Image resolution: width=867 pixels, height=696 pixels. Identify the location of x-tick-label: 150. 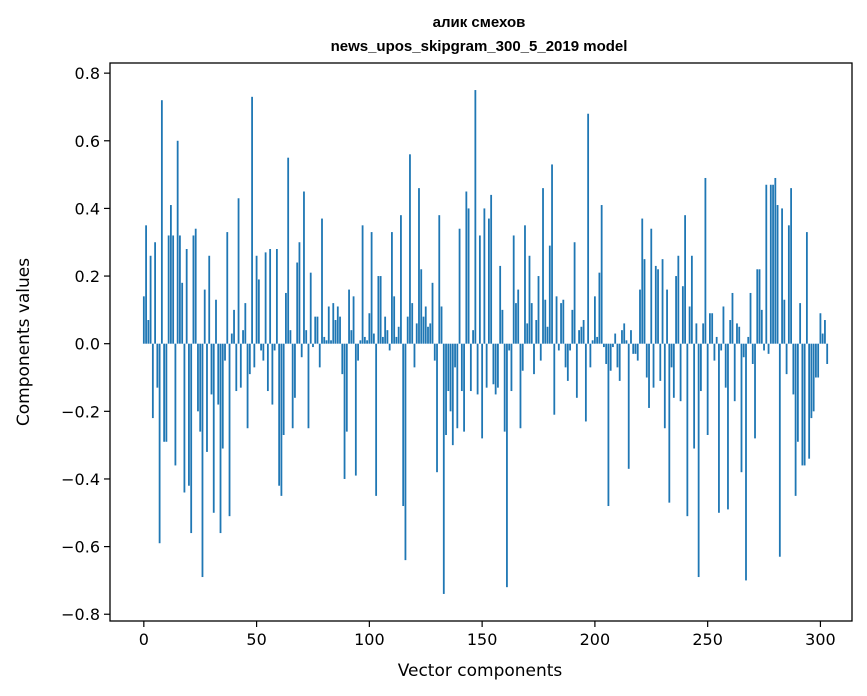
(482, 639).